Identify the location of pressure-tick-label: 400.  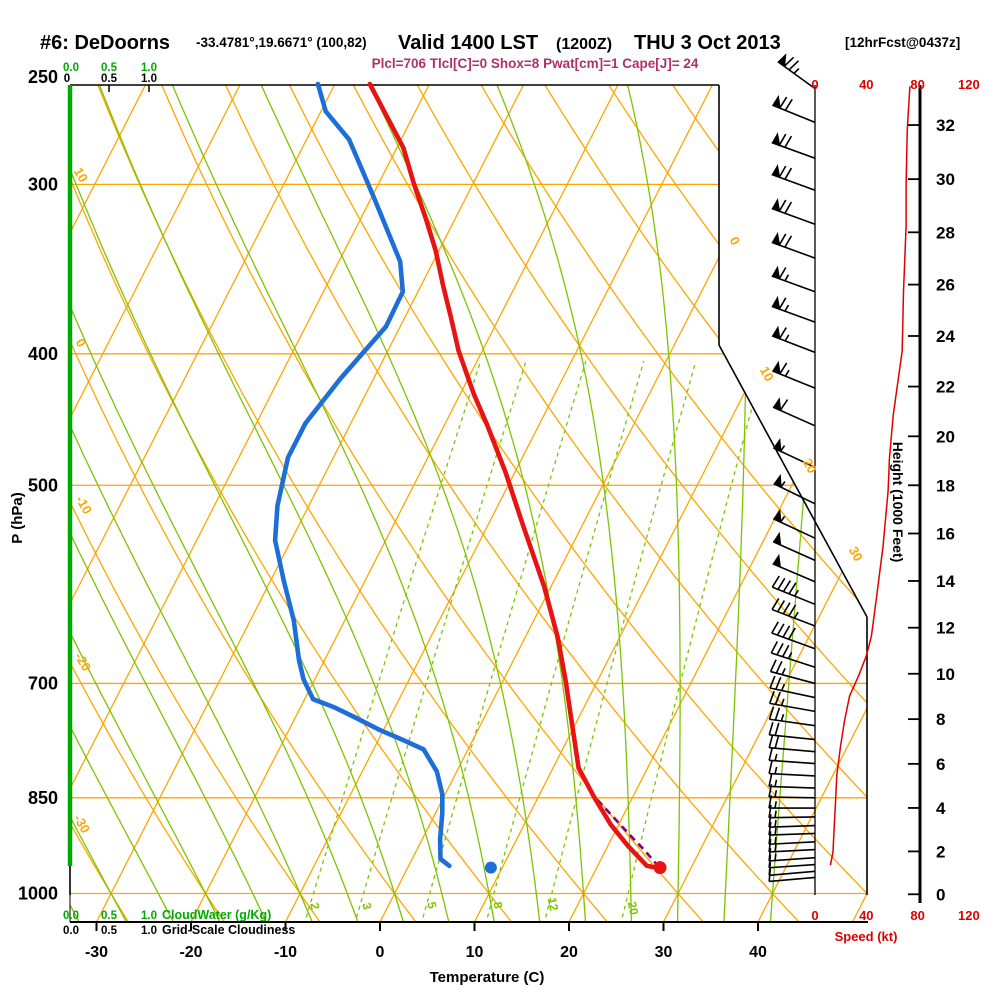
(43, 354).